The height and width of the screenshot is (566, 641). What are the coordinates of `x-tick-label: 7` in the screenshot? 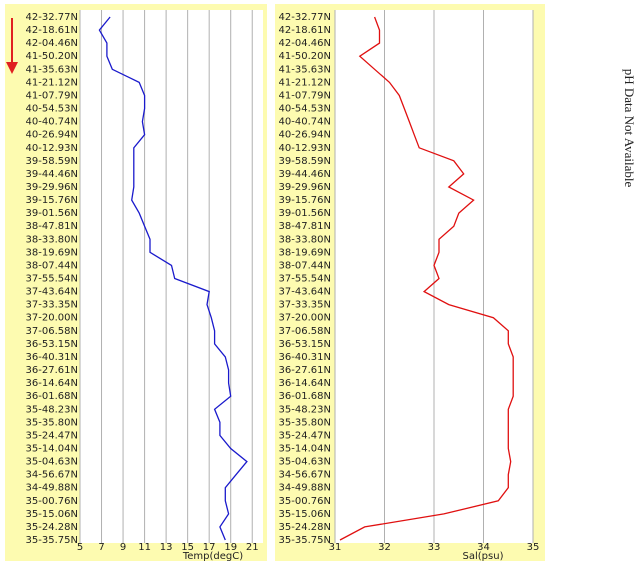 It's located at (101, 547).